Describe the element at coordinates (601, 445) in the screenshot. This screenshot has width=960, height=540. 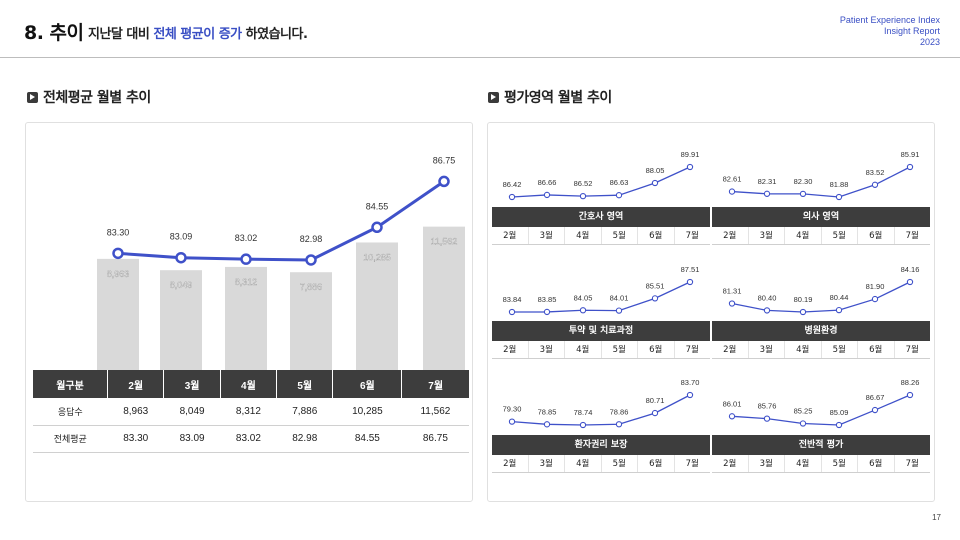
I see `area-title: 환자권리 보장` at that location.